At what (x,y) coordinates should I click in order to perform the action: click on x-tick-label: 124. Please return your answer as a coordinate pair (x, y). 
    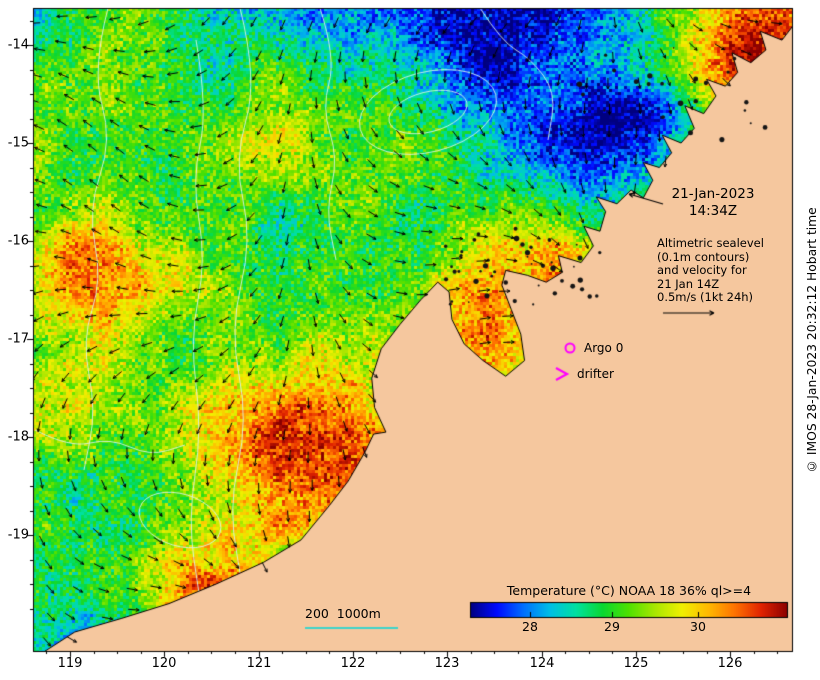
    Looking at the image, I should click on (542, 663).